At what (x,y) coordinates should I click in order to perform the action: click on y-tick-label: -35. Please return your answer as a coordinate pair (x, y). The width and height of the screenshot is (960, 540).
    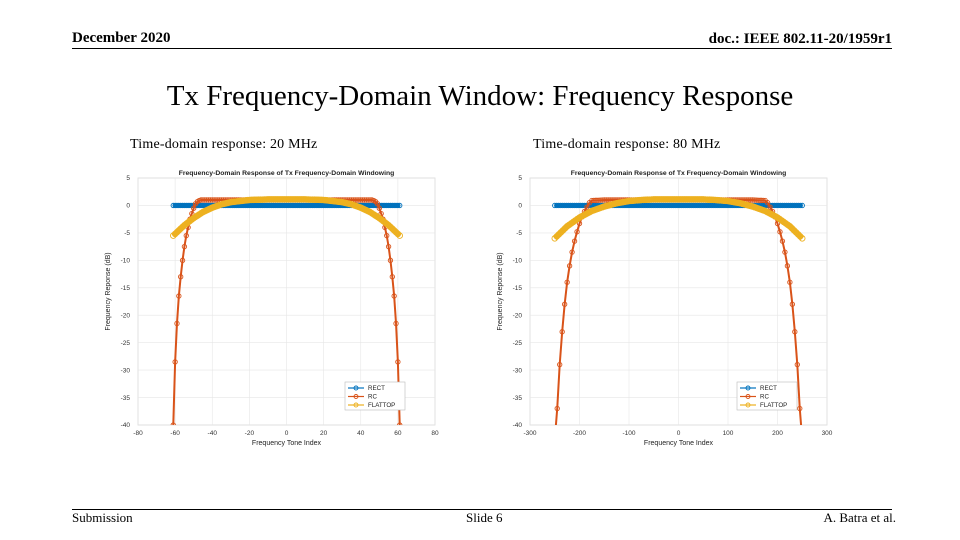
    Looking at the image, I should click on (126, 398).